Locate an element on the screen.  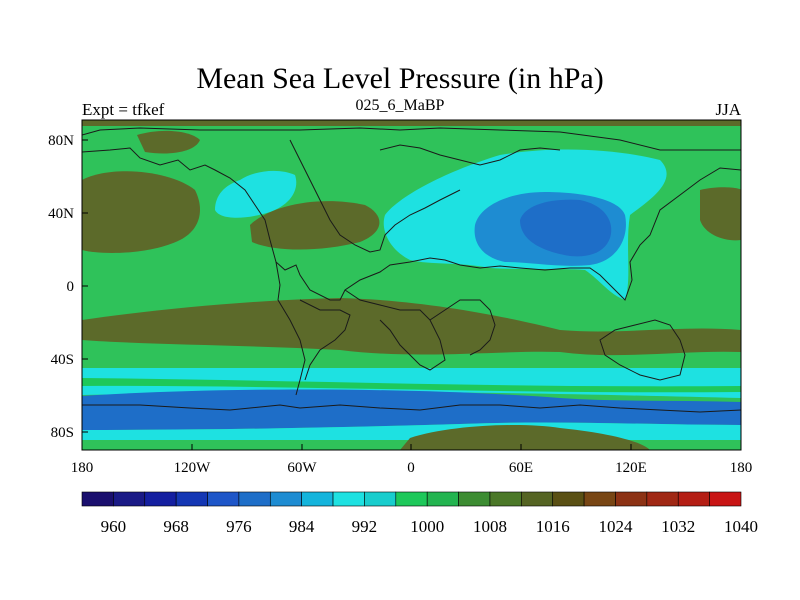
north-atlantic-high is located at coordinates (315, 225).